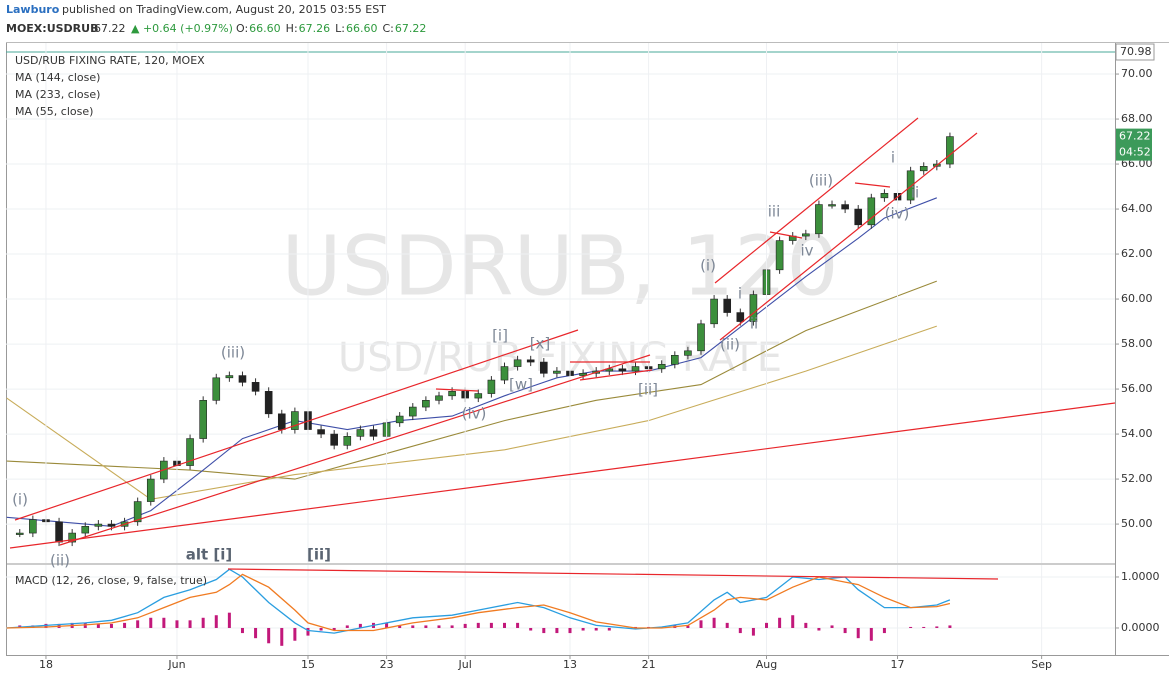 The width and height of the screenshot is (1169, 683). I want to click on ohlc-value: 67.26, so click(315, 28).